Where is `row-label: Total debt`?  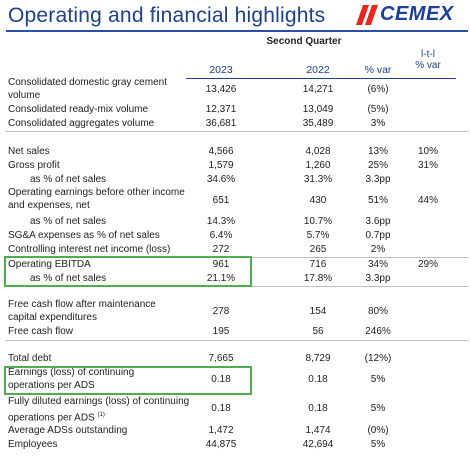 row-label: Total debt is located at coordinates (30, 358).